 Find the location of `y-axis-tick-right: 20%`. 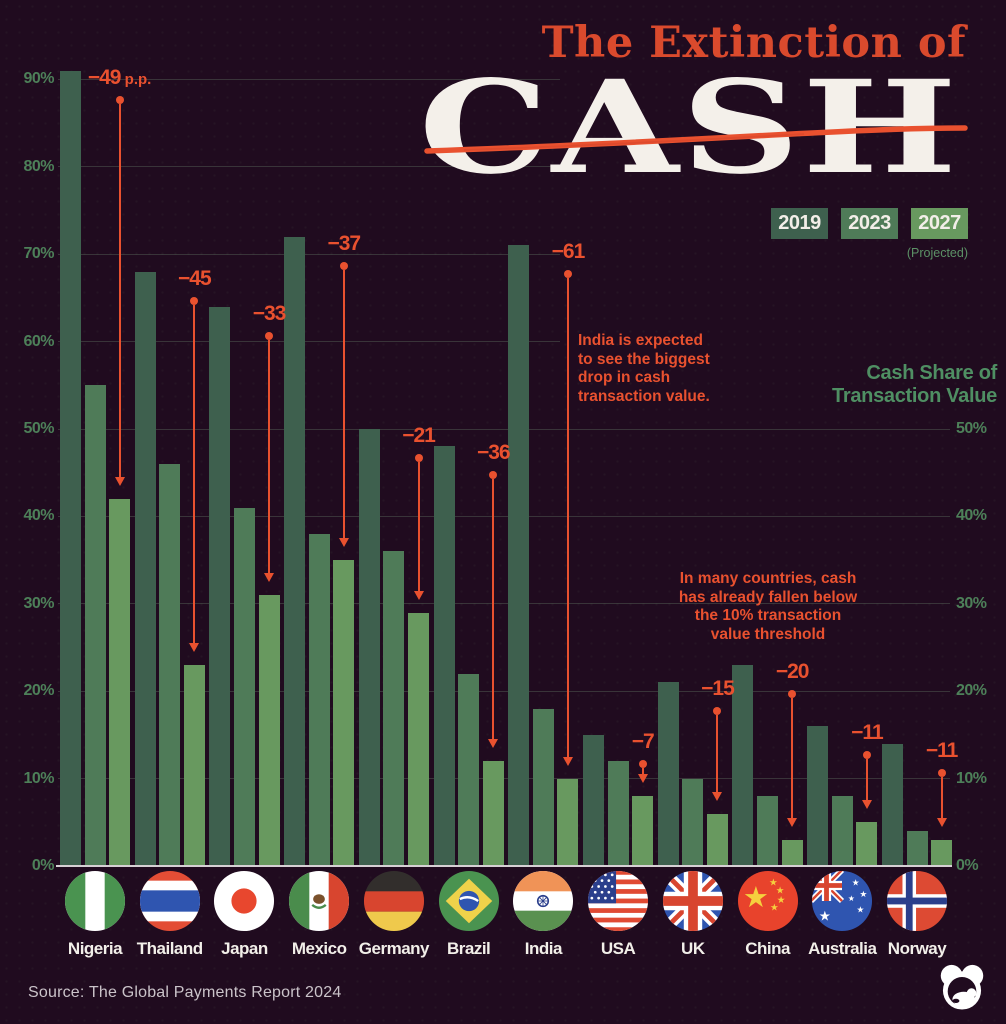

y-axis-tick-right: 20% is located at coordinates (971, 691).